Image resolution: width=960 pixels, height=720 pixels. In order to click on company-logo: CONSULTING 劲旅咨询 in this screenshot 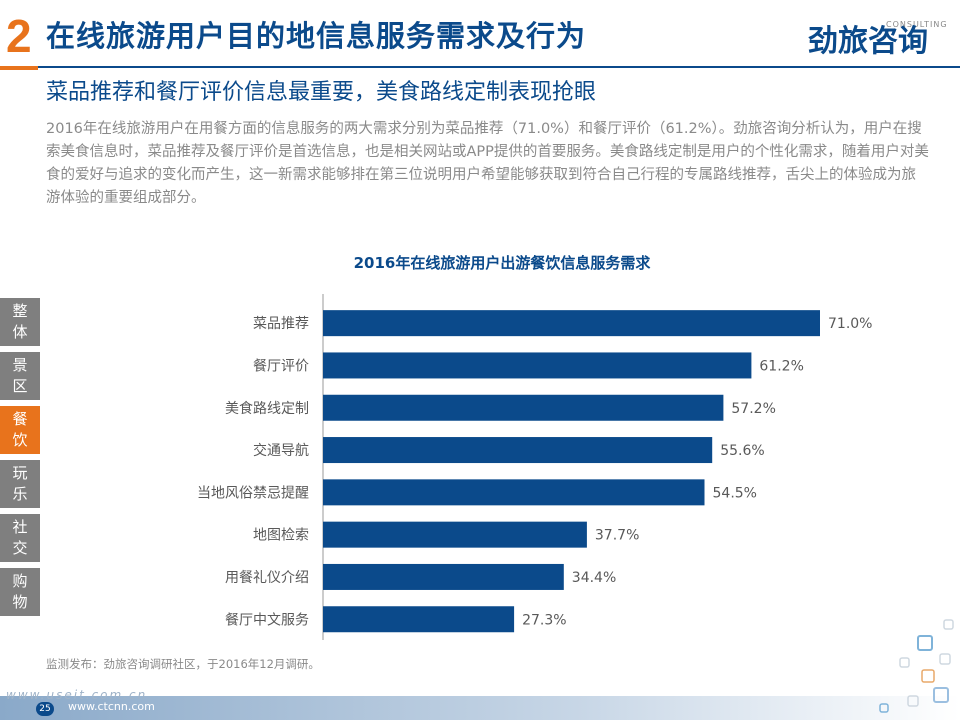, I will do `click(878, 42)`.